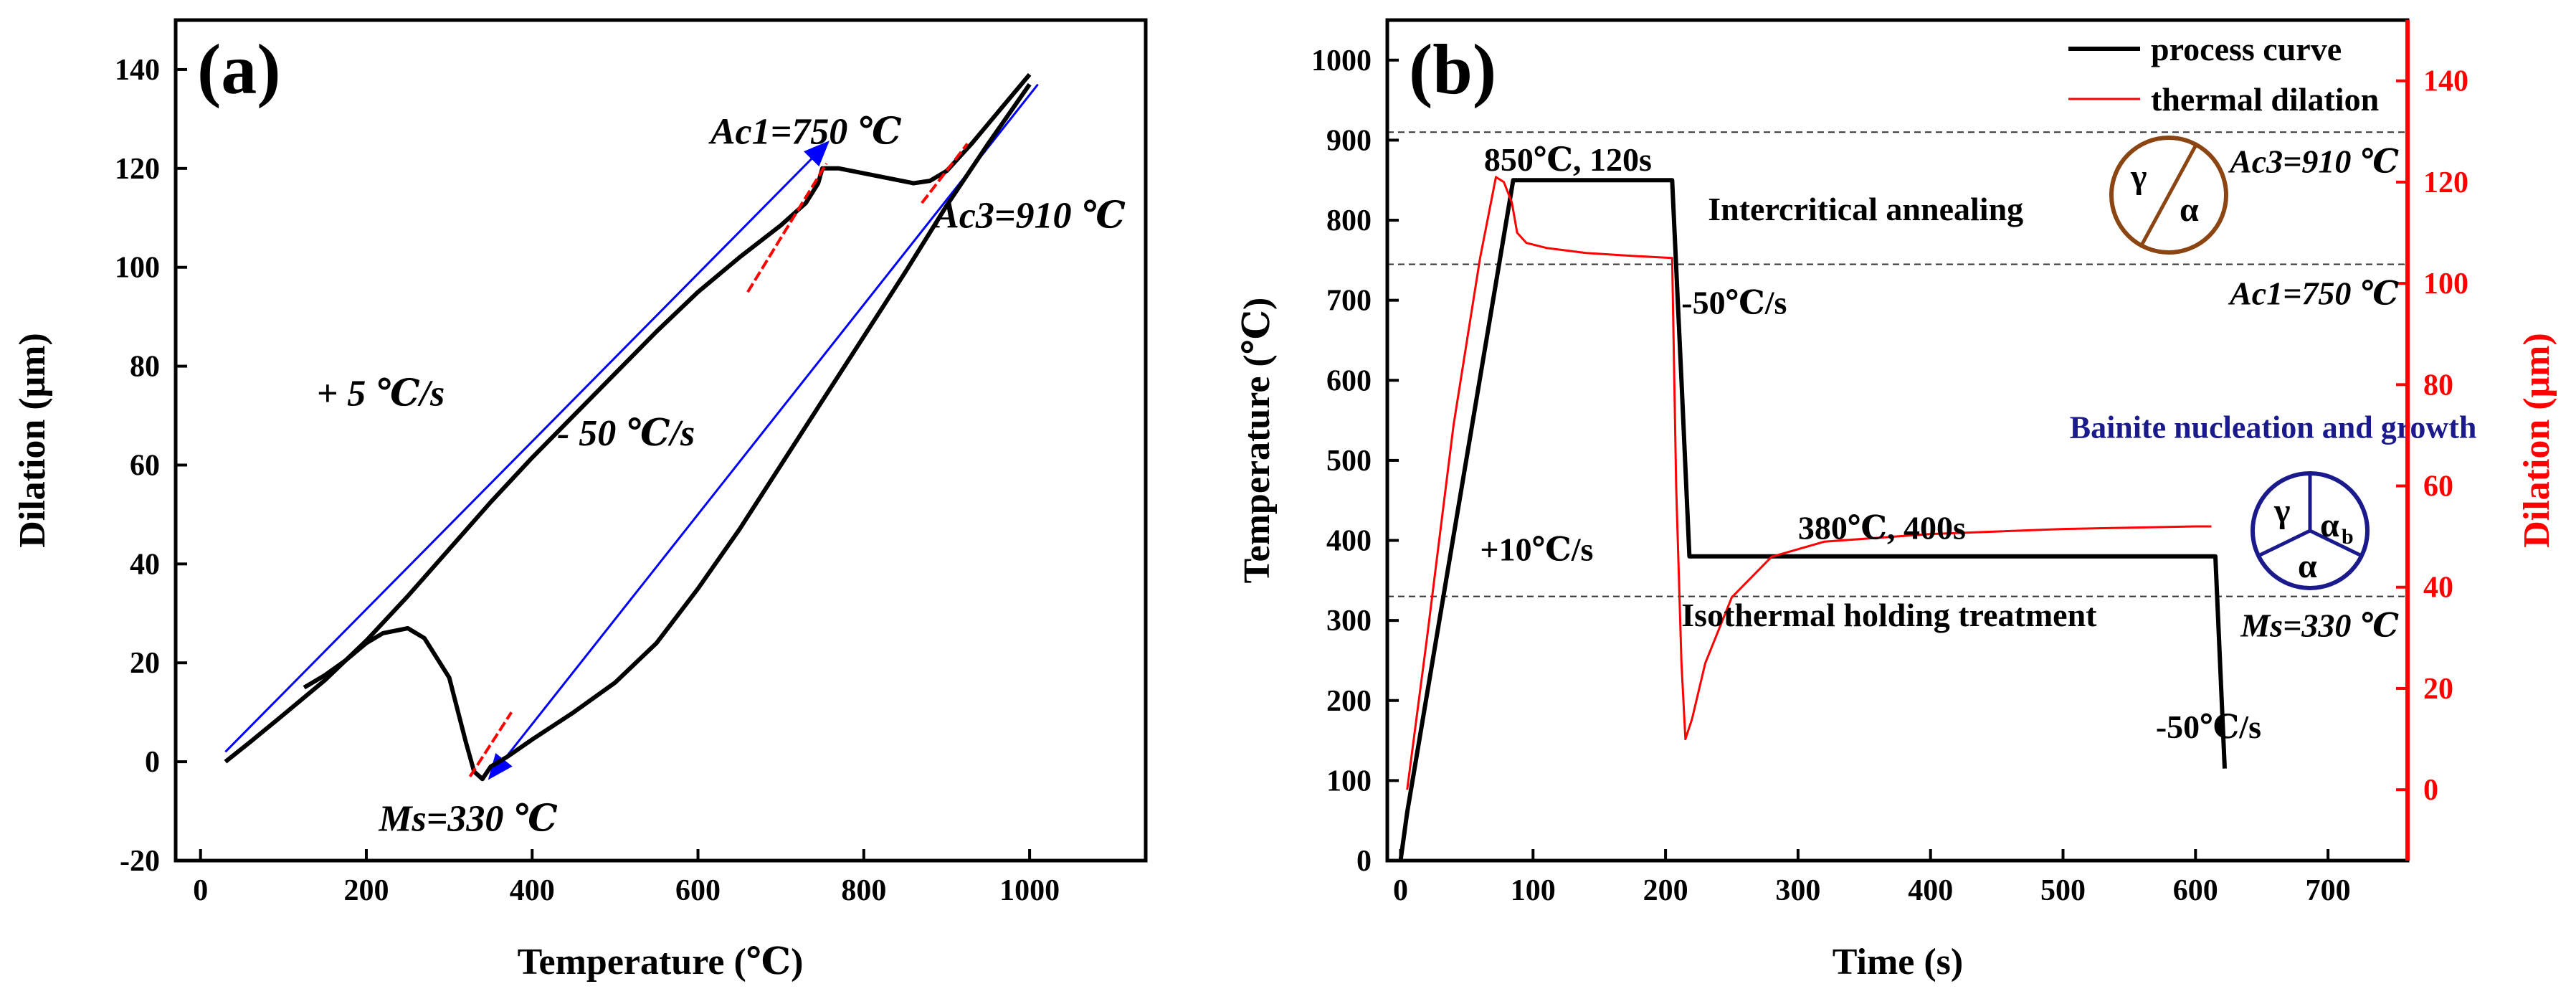  I want to click on a-y-tick-label: 40, so click(145, 564).